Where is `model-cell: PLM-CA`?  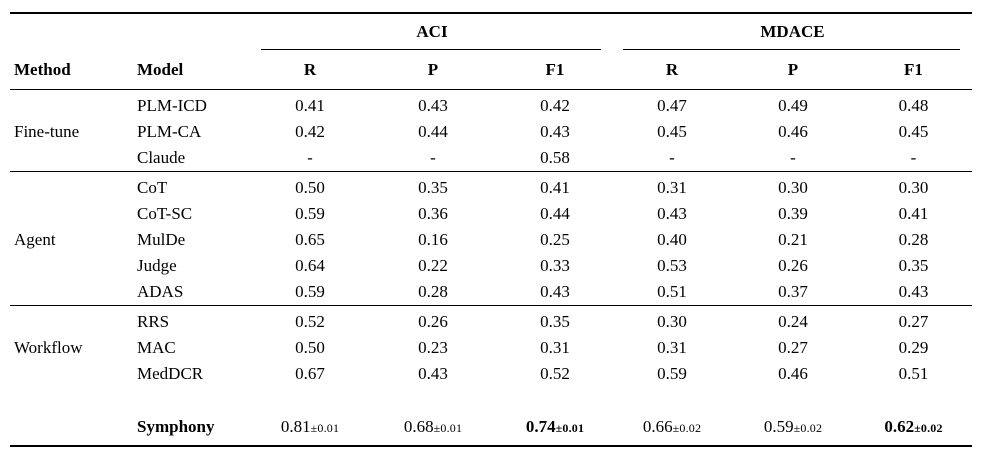
model-cell: PLM-CA is located at coordinates (169, 131).